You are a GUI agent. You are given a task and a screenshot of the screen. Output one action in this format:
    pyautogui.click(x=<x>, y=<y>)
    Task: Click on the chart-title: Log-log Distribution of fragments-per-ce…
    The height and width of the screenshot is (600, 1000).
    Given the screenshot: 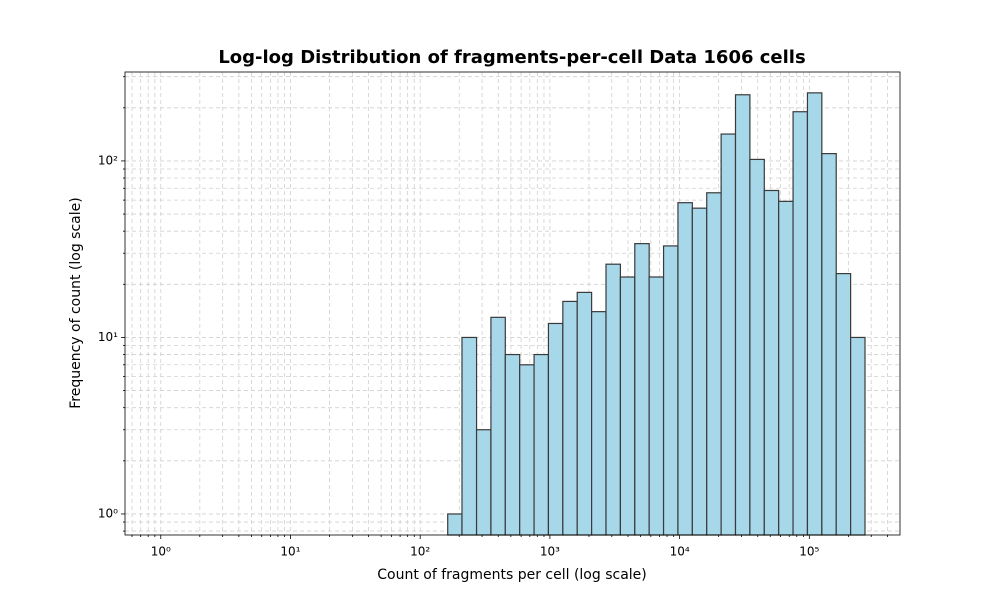 What is the action you would take?
    pyautogui.click(x=511, y=57)
    